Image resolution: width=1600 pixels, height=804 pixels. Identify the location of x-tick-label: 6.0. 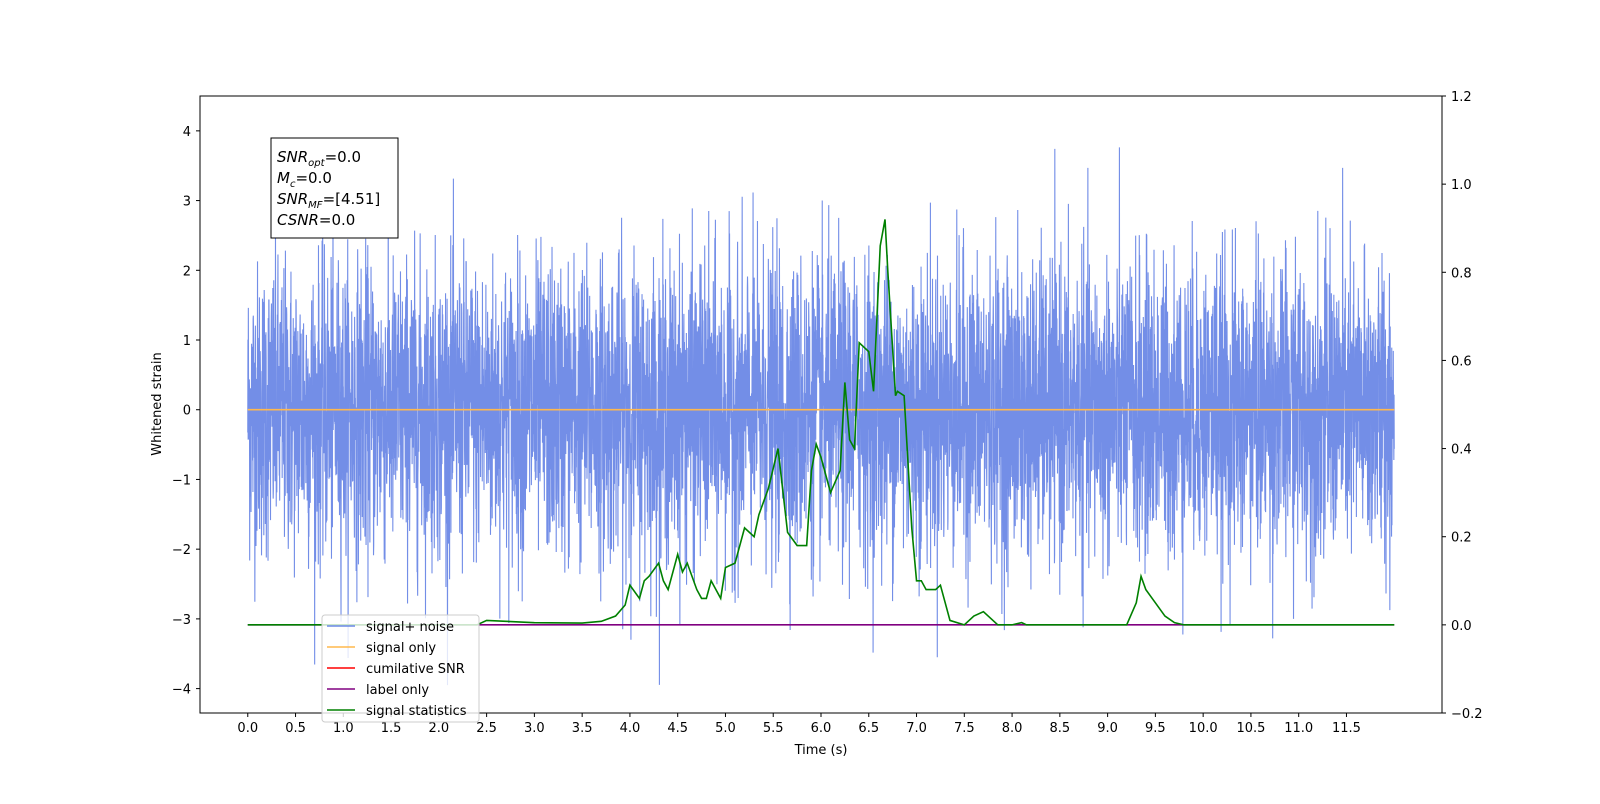
(821, 728).